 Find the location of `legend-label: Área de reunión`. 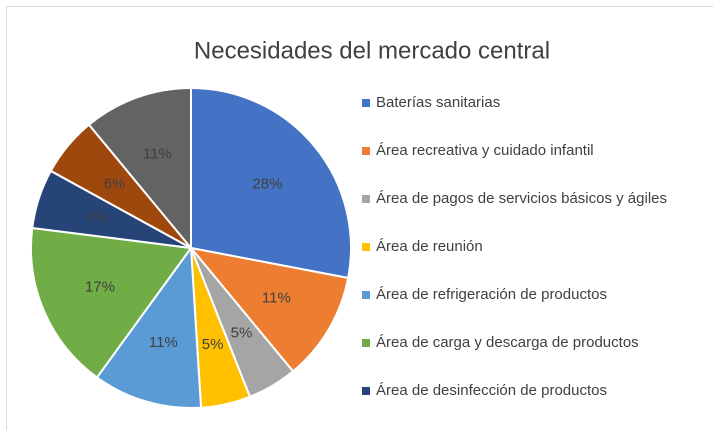

legend-label: Área de reunión is located at coordinates (429, 246).